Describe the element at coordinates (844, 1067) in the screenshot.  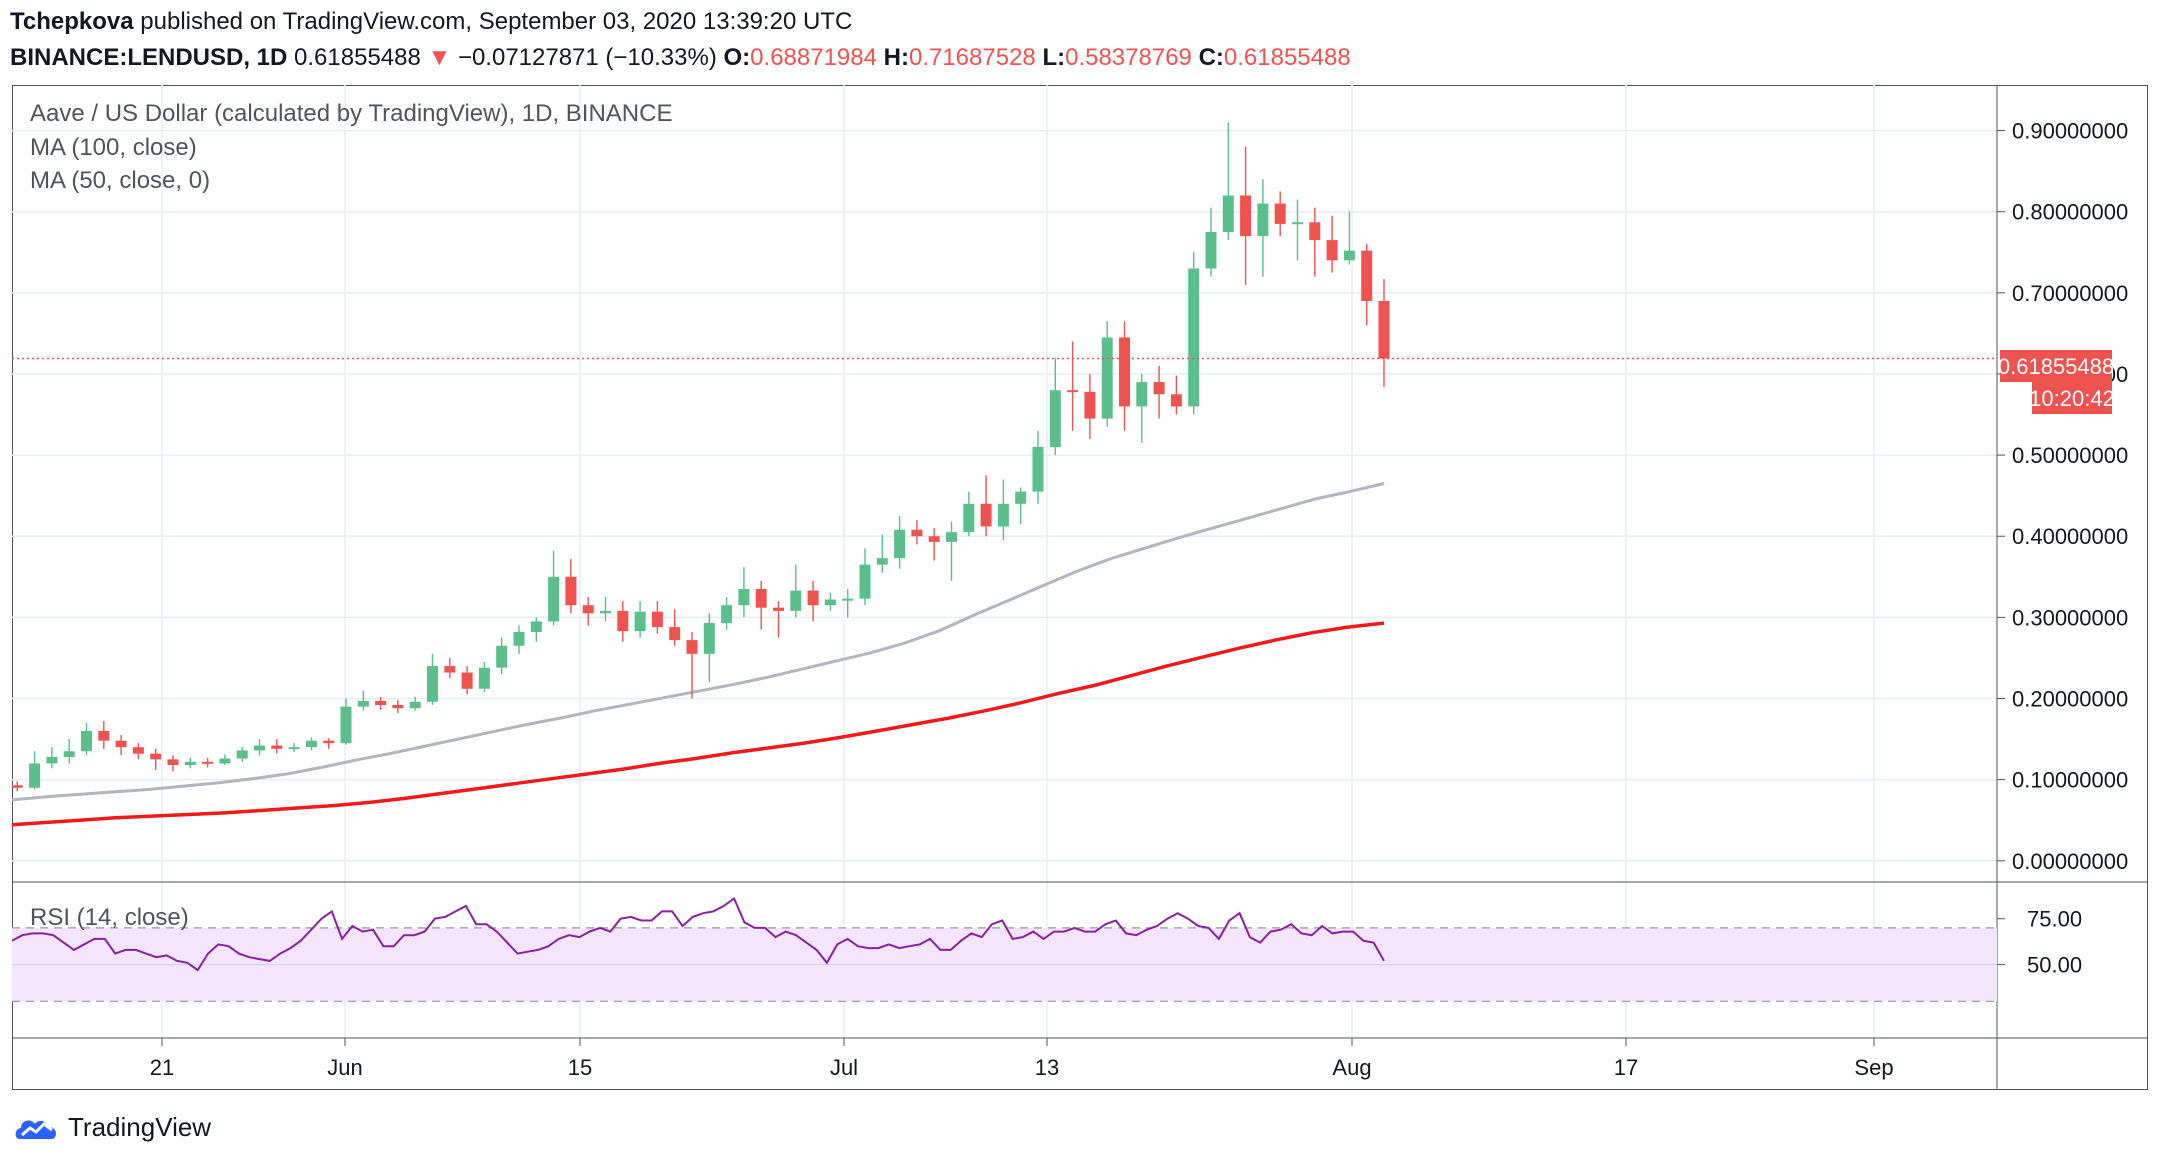
I see `time-axis-label: Jul` at that location.